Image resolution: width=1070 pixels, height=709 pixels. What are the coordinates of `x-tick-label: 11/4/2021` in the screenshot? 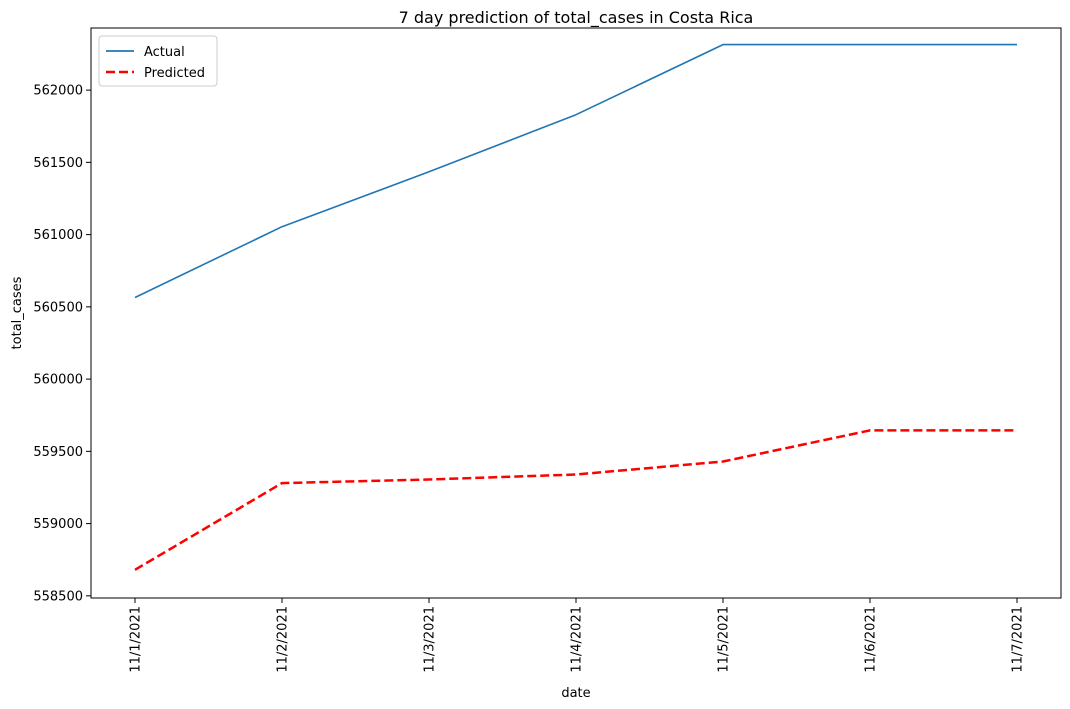 It's located at (577, 639).